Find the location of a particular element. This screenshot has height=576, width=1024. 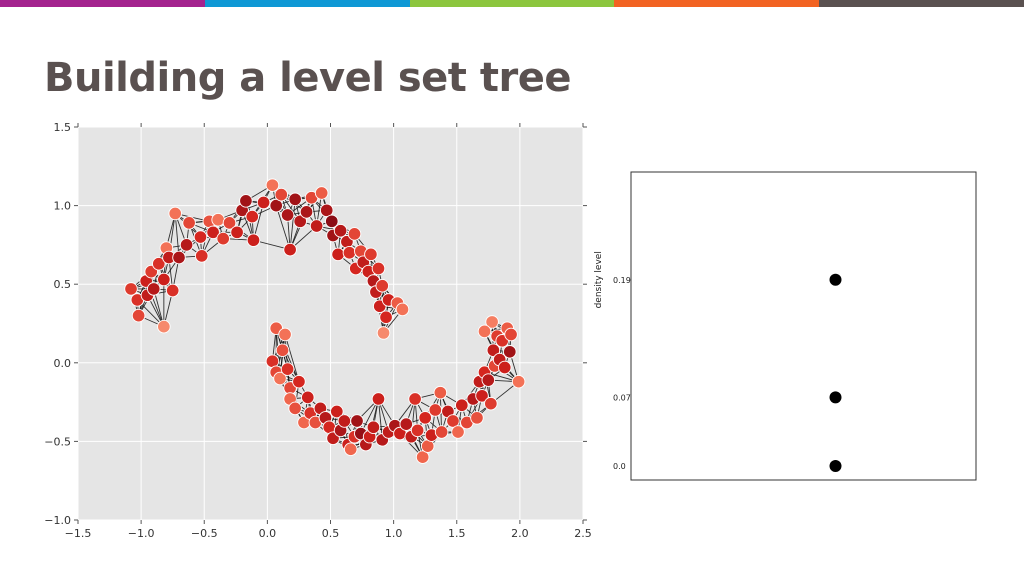

tree-y-tick-label: 0.19 is located at coordinates (622, 280).